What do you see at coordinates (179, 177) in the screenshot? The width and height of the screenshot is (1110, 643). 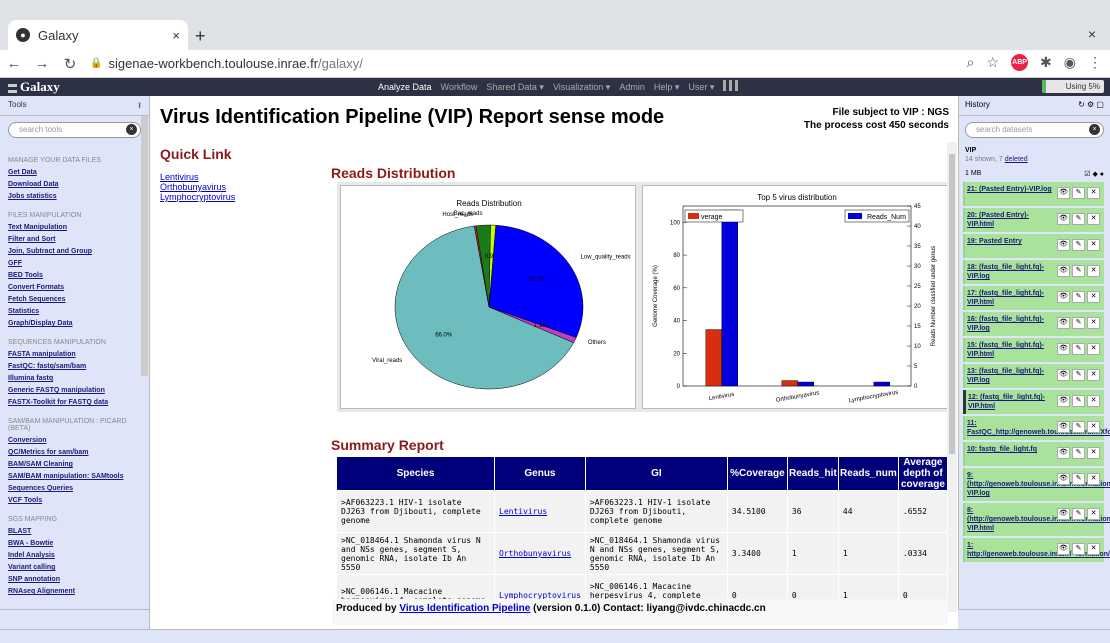 I see `quick-link-lentivirus: Lentivirus` at bounding box center [179, 177].